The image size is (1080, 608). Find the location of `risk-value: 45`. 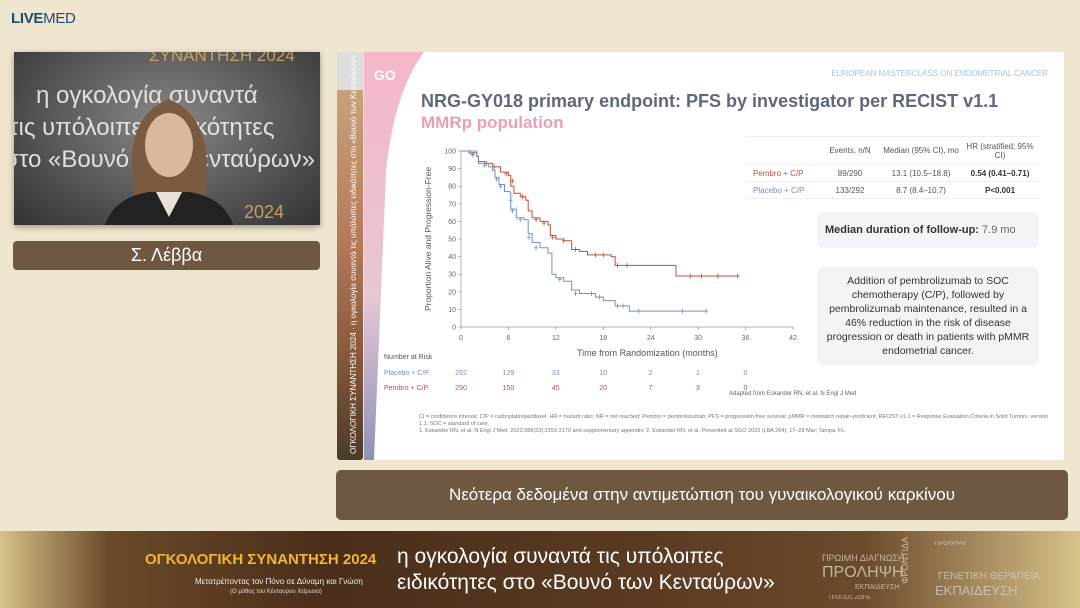

risk-value: 45 is located at coordinates (555, 388).